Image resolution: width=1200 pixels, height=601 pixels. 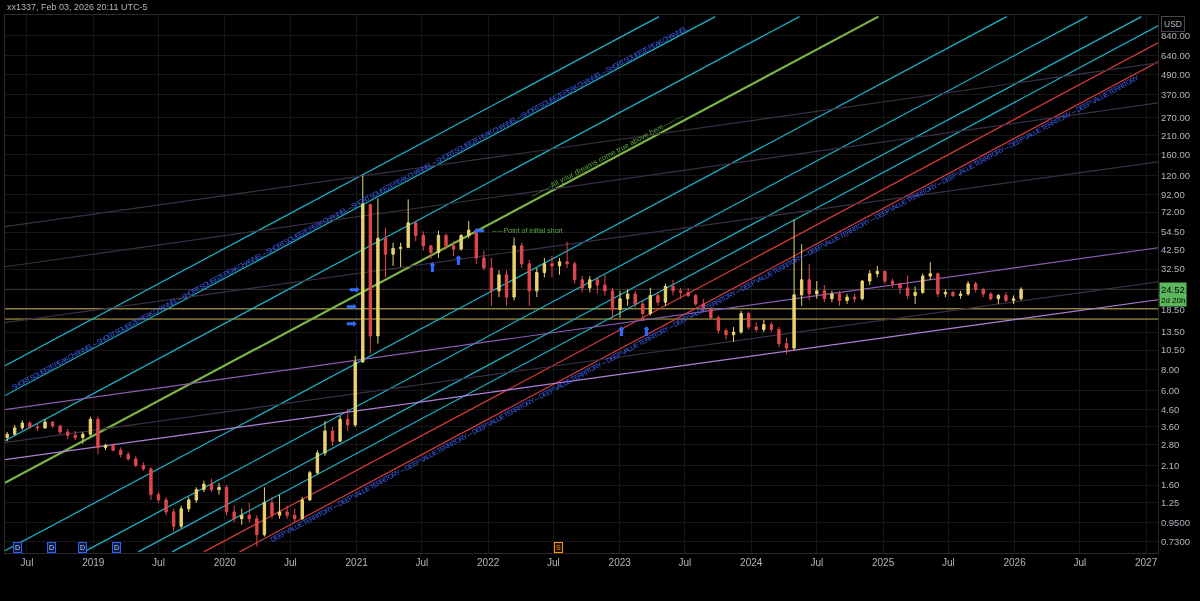 What do you see at coordinates (1175, 175) in the screenshot?
I see `y-tick-label: 120.00` at bounding box center [1175, 175].